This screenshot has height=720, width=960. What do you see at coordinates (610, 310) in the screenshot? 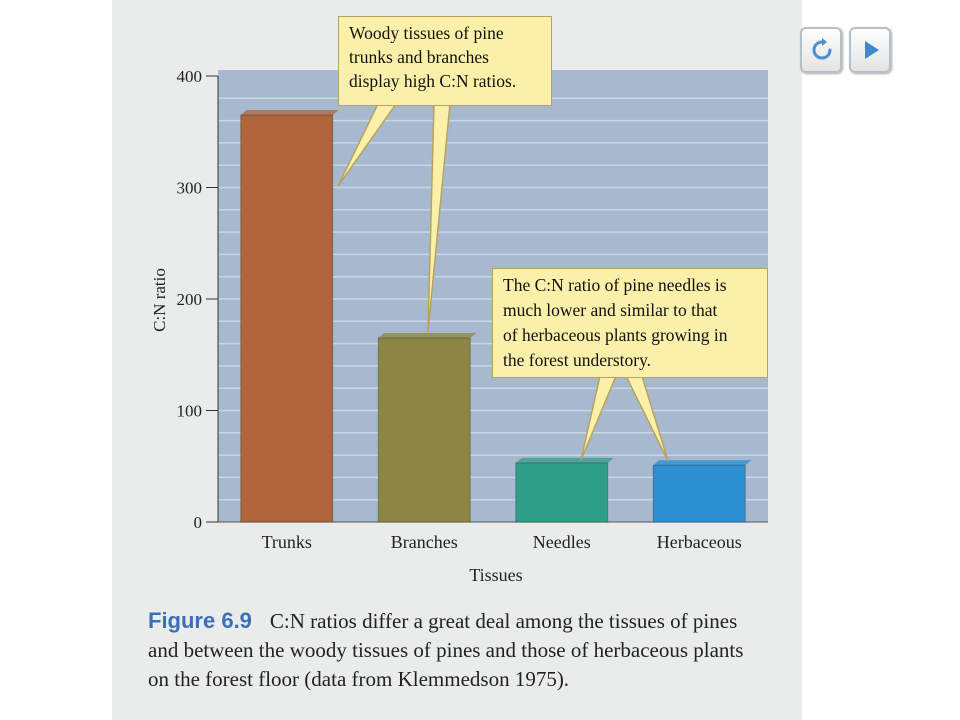
I see `callout-line: much lower and similar to that` at bounding box center [610, 310].